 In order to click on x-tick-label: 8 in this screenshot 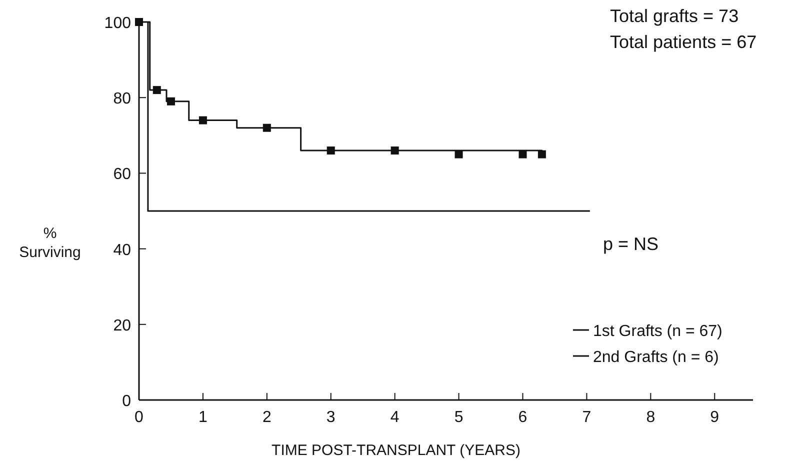, I will do `click(651, 417)`.